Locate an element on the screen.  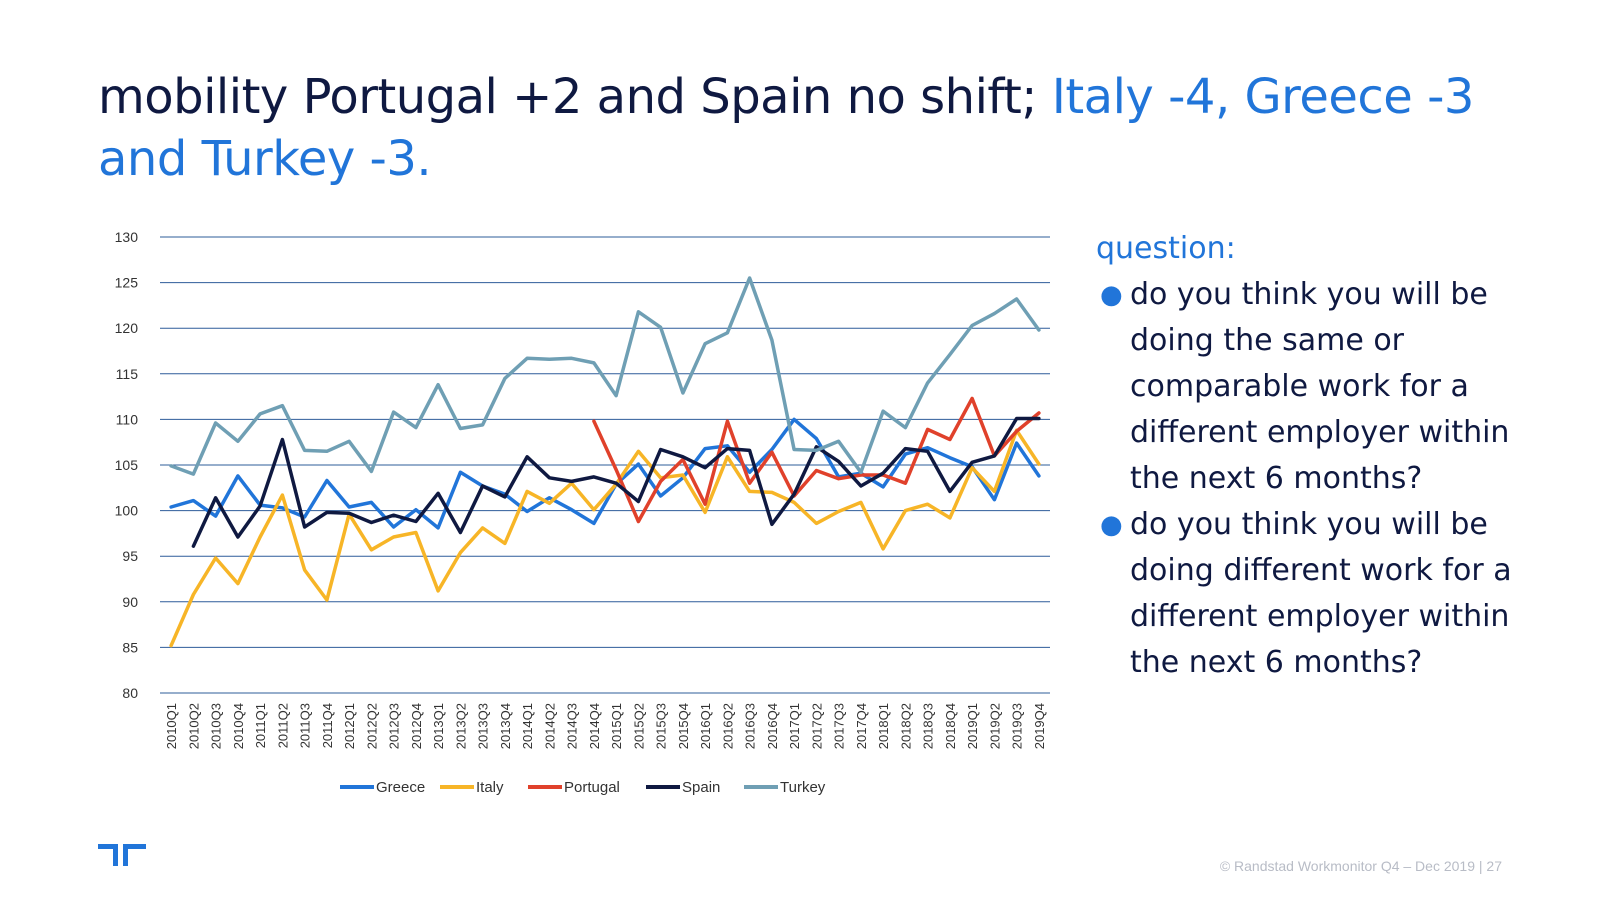
x-tick-label: 2010Q4 is located at coordinates (238, 726).